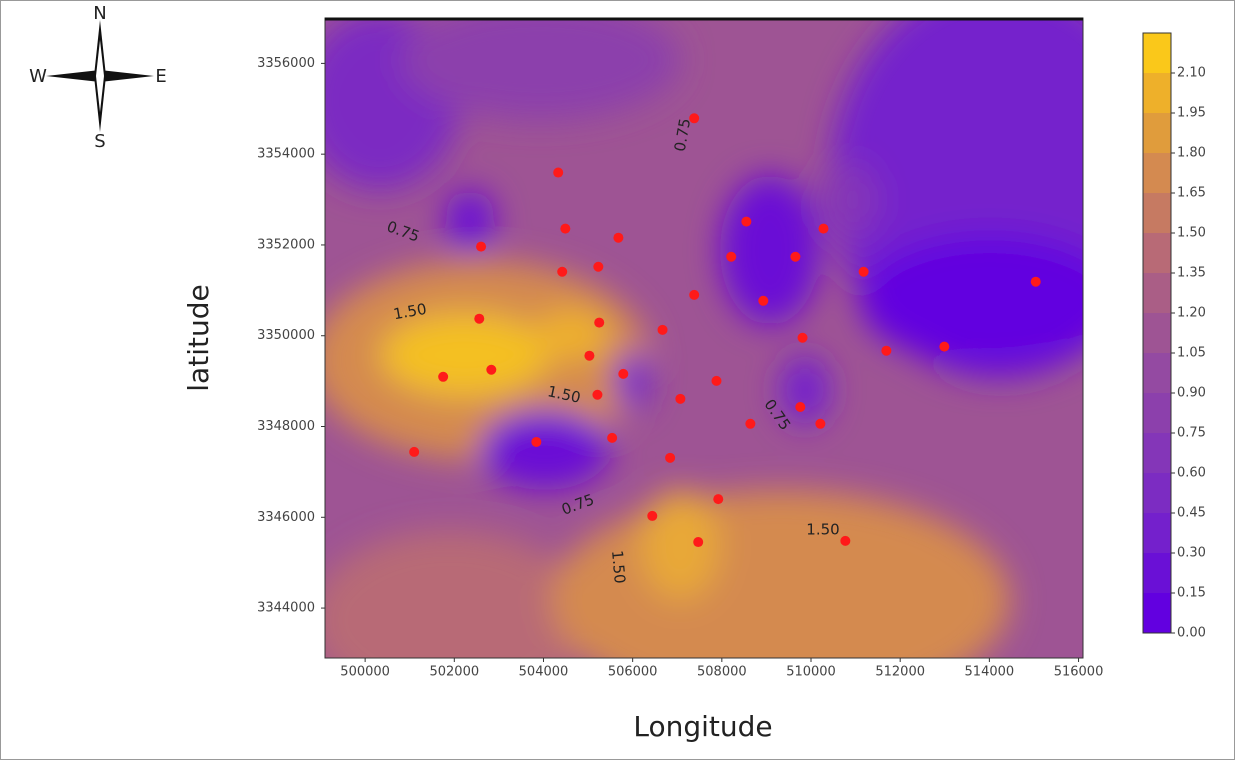 The height and width of the screenshot is (764, 1235). What do you see at coordinates (1191, 153) in the screenshot?
I see `colorbar-tick-label: 1.80` at bounding box center [1191, 153].